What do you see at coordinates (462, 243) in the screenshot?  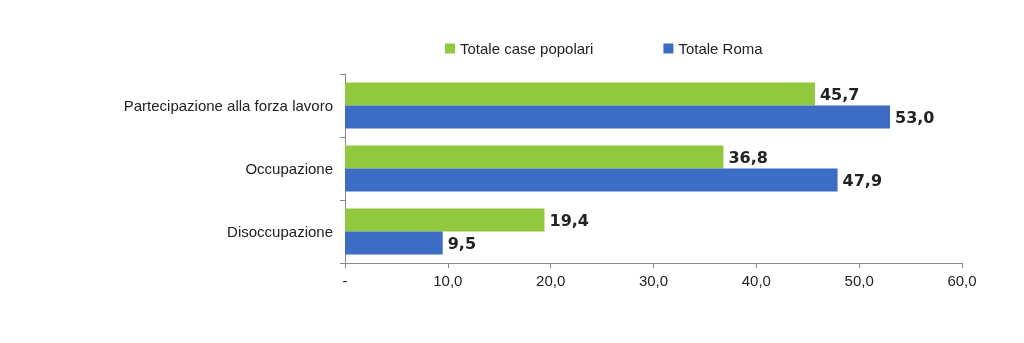 I see `data-label: 9,5` at bounding box center [462, 243].